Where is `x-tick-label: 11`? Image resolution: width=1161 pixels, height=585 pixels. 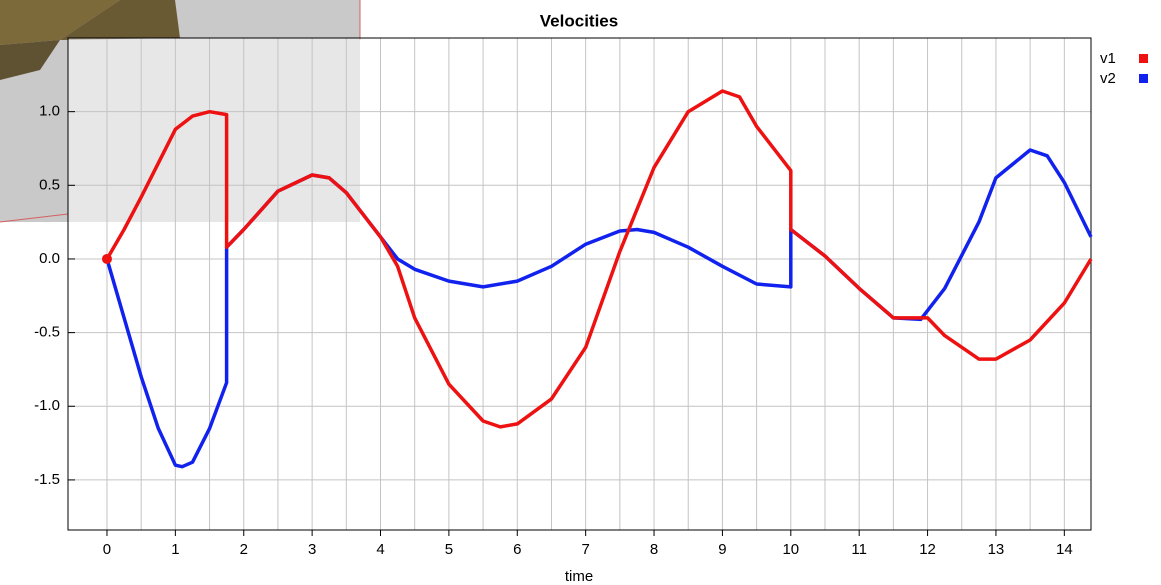
x-tick-label: 11 is located at coordinates (859, 549).